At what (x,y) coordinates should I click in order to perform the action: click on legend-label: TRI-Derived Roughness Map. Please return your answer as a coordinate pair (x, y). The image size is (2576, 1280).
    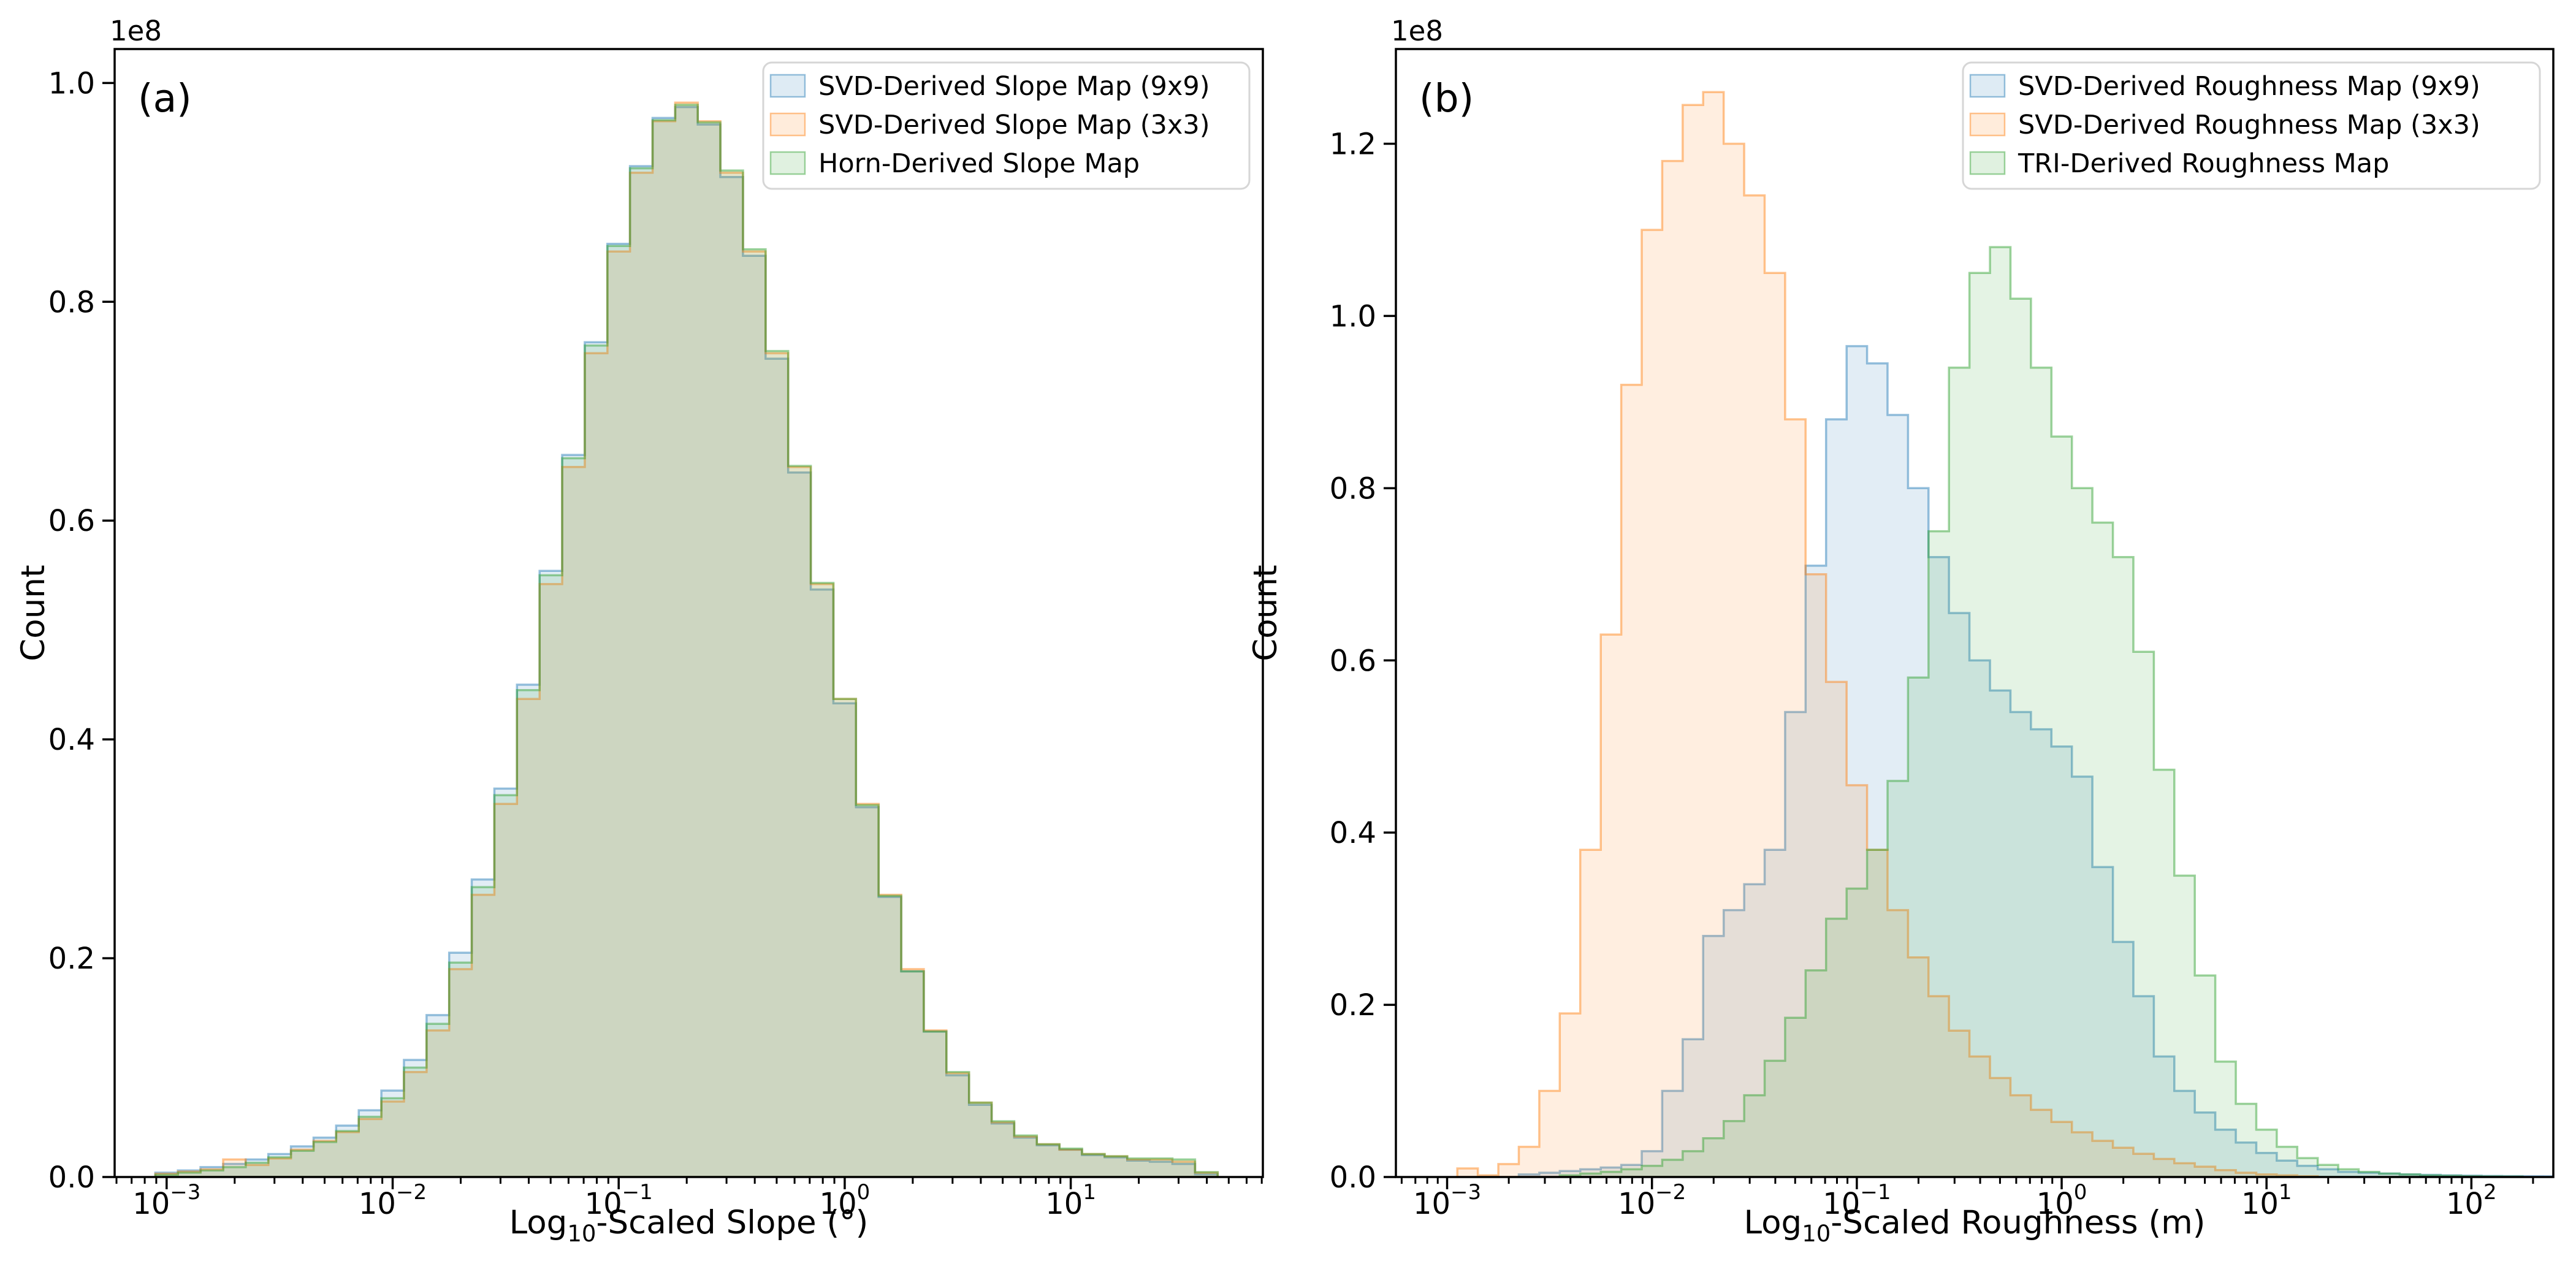
    Looking at the image, I should click on (2203, 163).